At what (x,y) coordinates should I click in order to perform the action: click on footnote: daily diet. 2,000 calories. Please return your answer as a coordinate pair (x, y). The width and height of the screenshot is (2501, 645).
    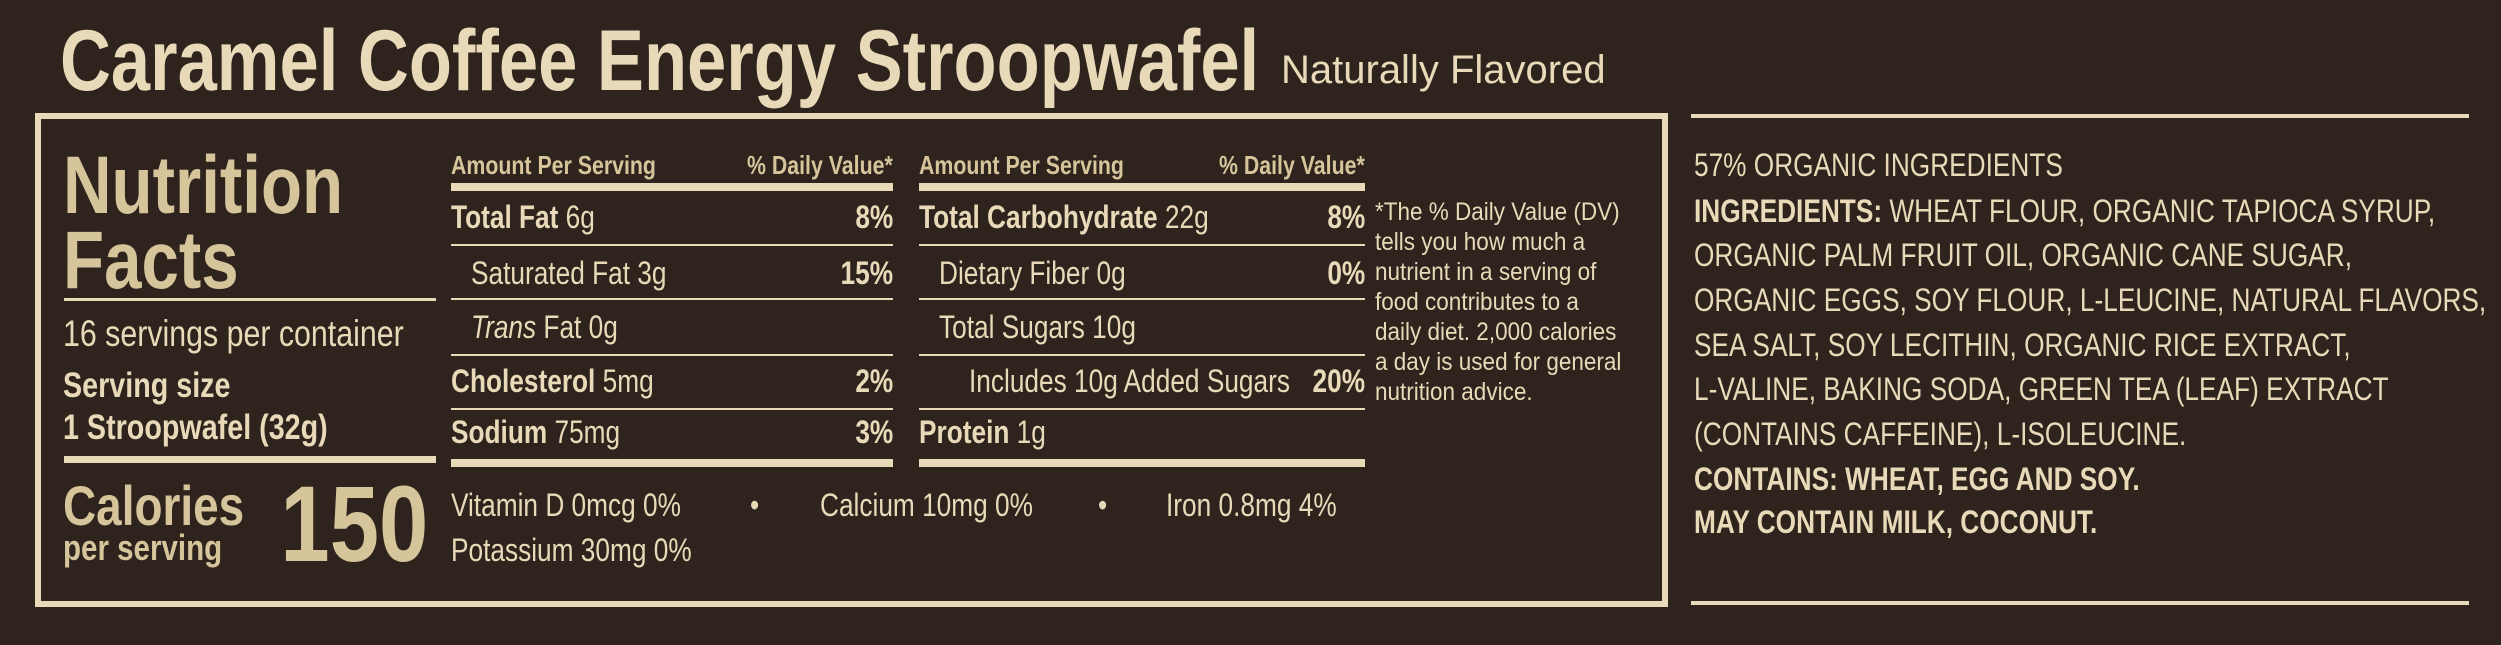
    Looking at the image, I should click on (1496, 332).